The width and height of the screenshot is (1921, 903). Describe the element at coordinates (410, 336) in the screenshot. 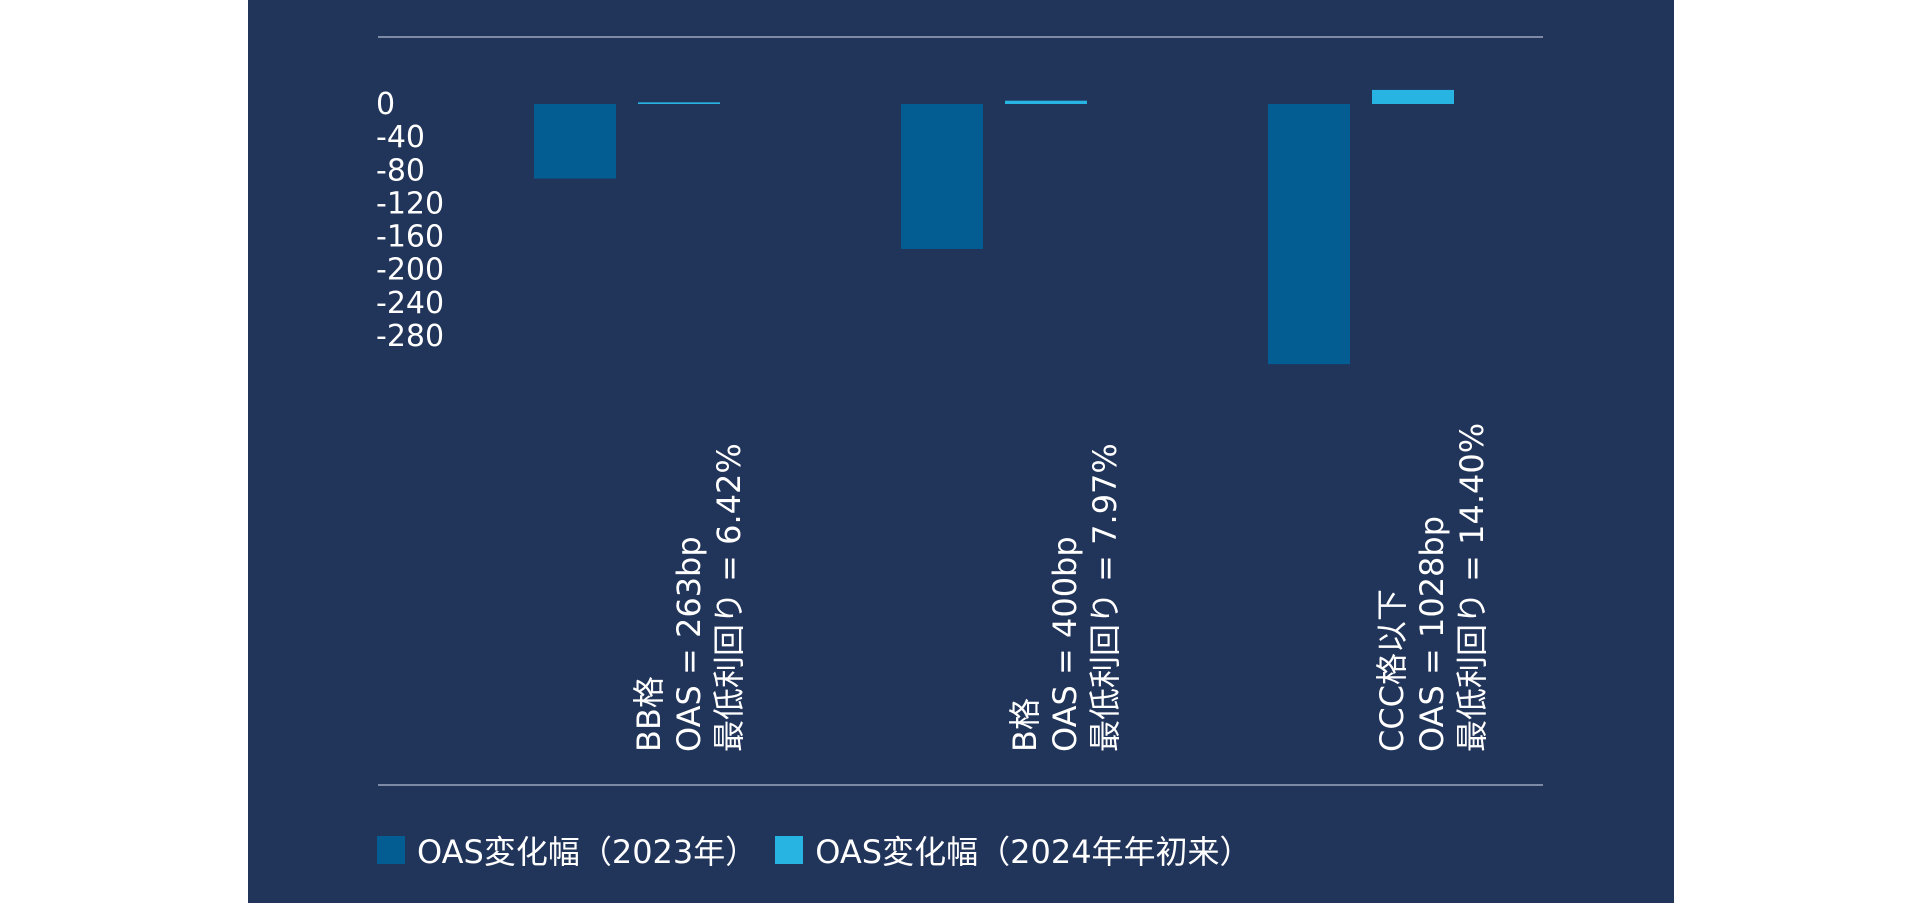

I see `y-tick-label: -280` at that location.